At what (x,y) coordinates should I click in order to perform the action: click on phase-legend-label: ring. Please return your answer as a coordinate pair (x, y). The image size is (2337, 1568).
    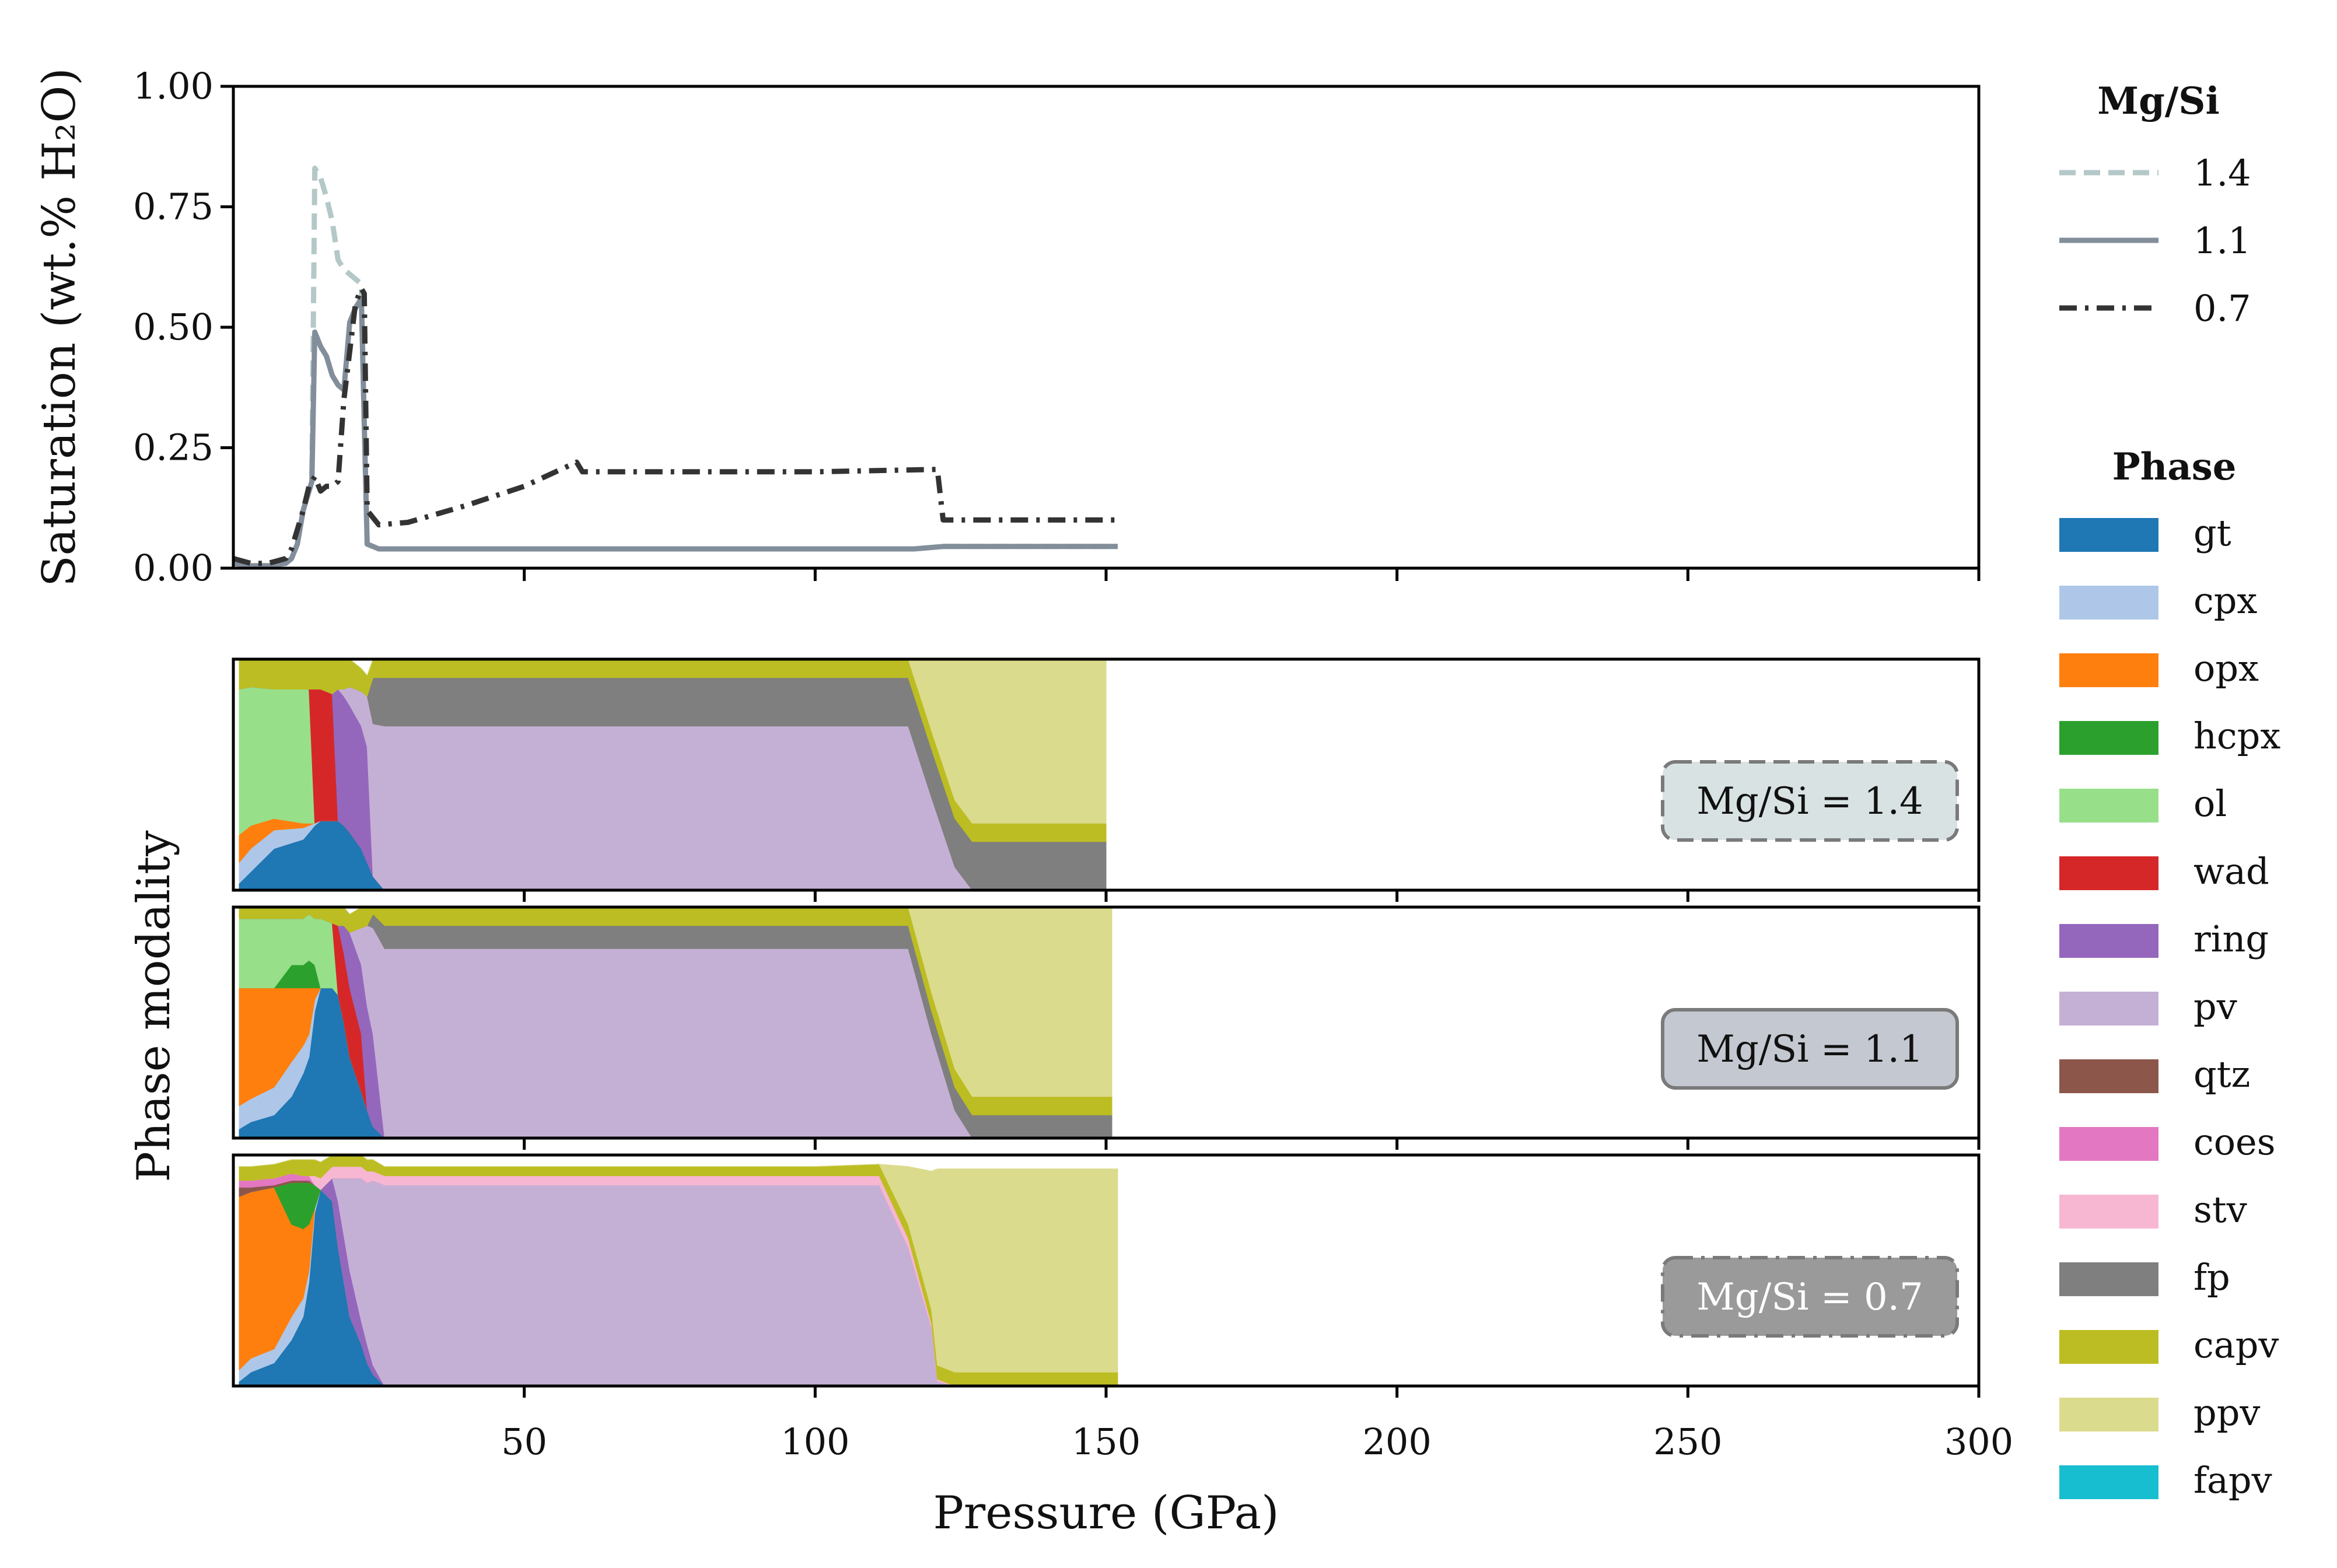
    Looking at the image, I should click on (2231, 939).